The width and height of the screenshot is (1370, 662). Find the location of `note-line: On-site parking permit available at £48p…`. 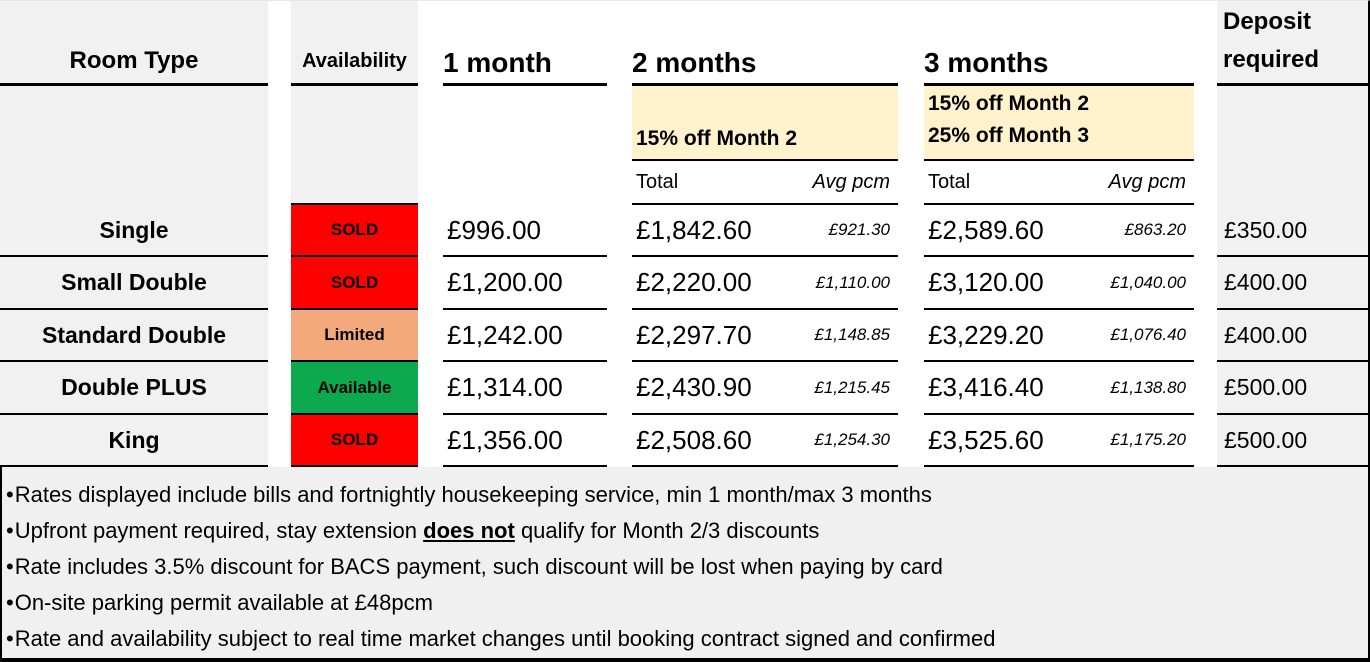

note-line: On-site parking permit available at £48p… is located at coordinates (687, 603).